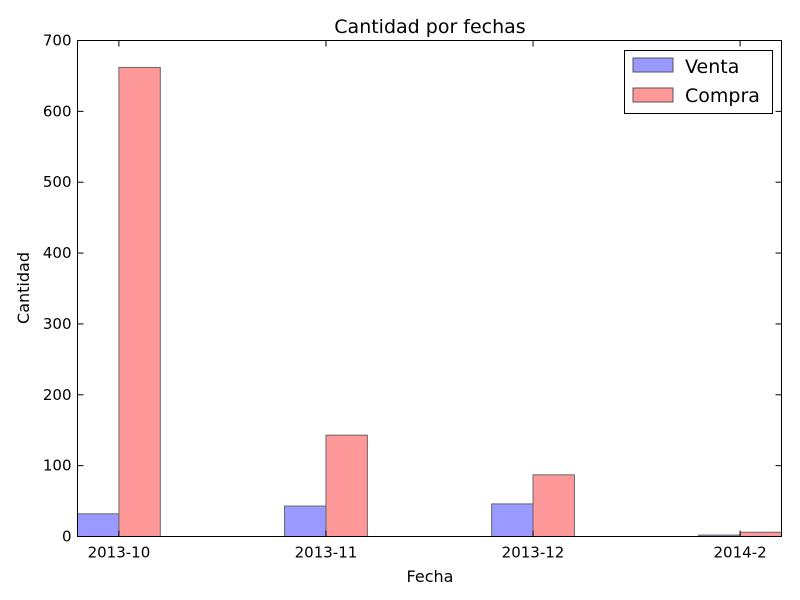  Describe the element at coordinates (722, 96) in the screenshot. I see `legend-label-compra: Compra` at that location.